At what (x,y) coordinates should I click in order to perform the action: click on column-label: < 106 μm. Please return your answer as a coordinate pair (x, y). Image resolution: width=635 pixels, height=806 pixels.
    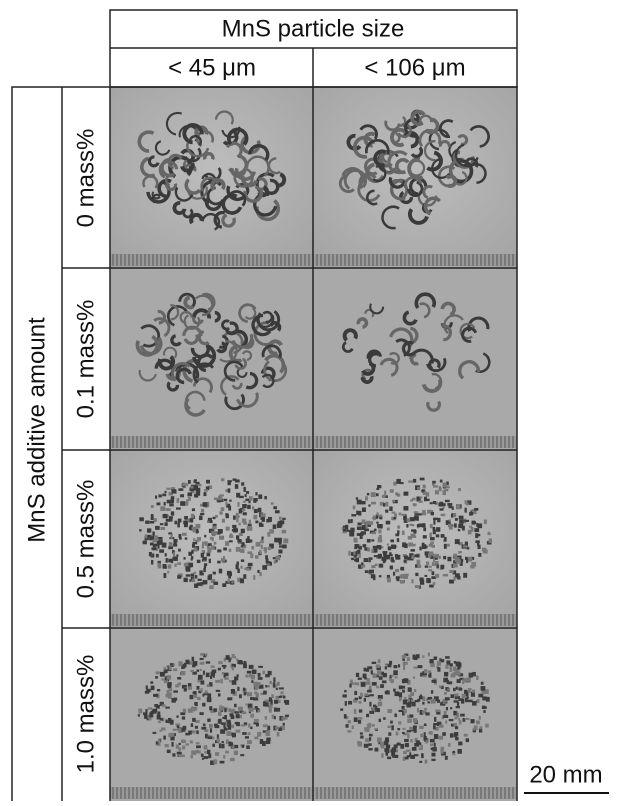
    Looking at the image, I should click on (414, 67).